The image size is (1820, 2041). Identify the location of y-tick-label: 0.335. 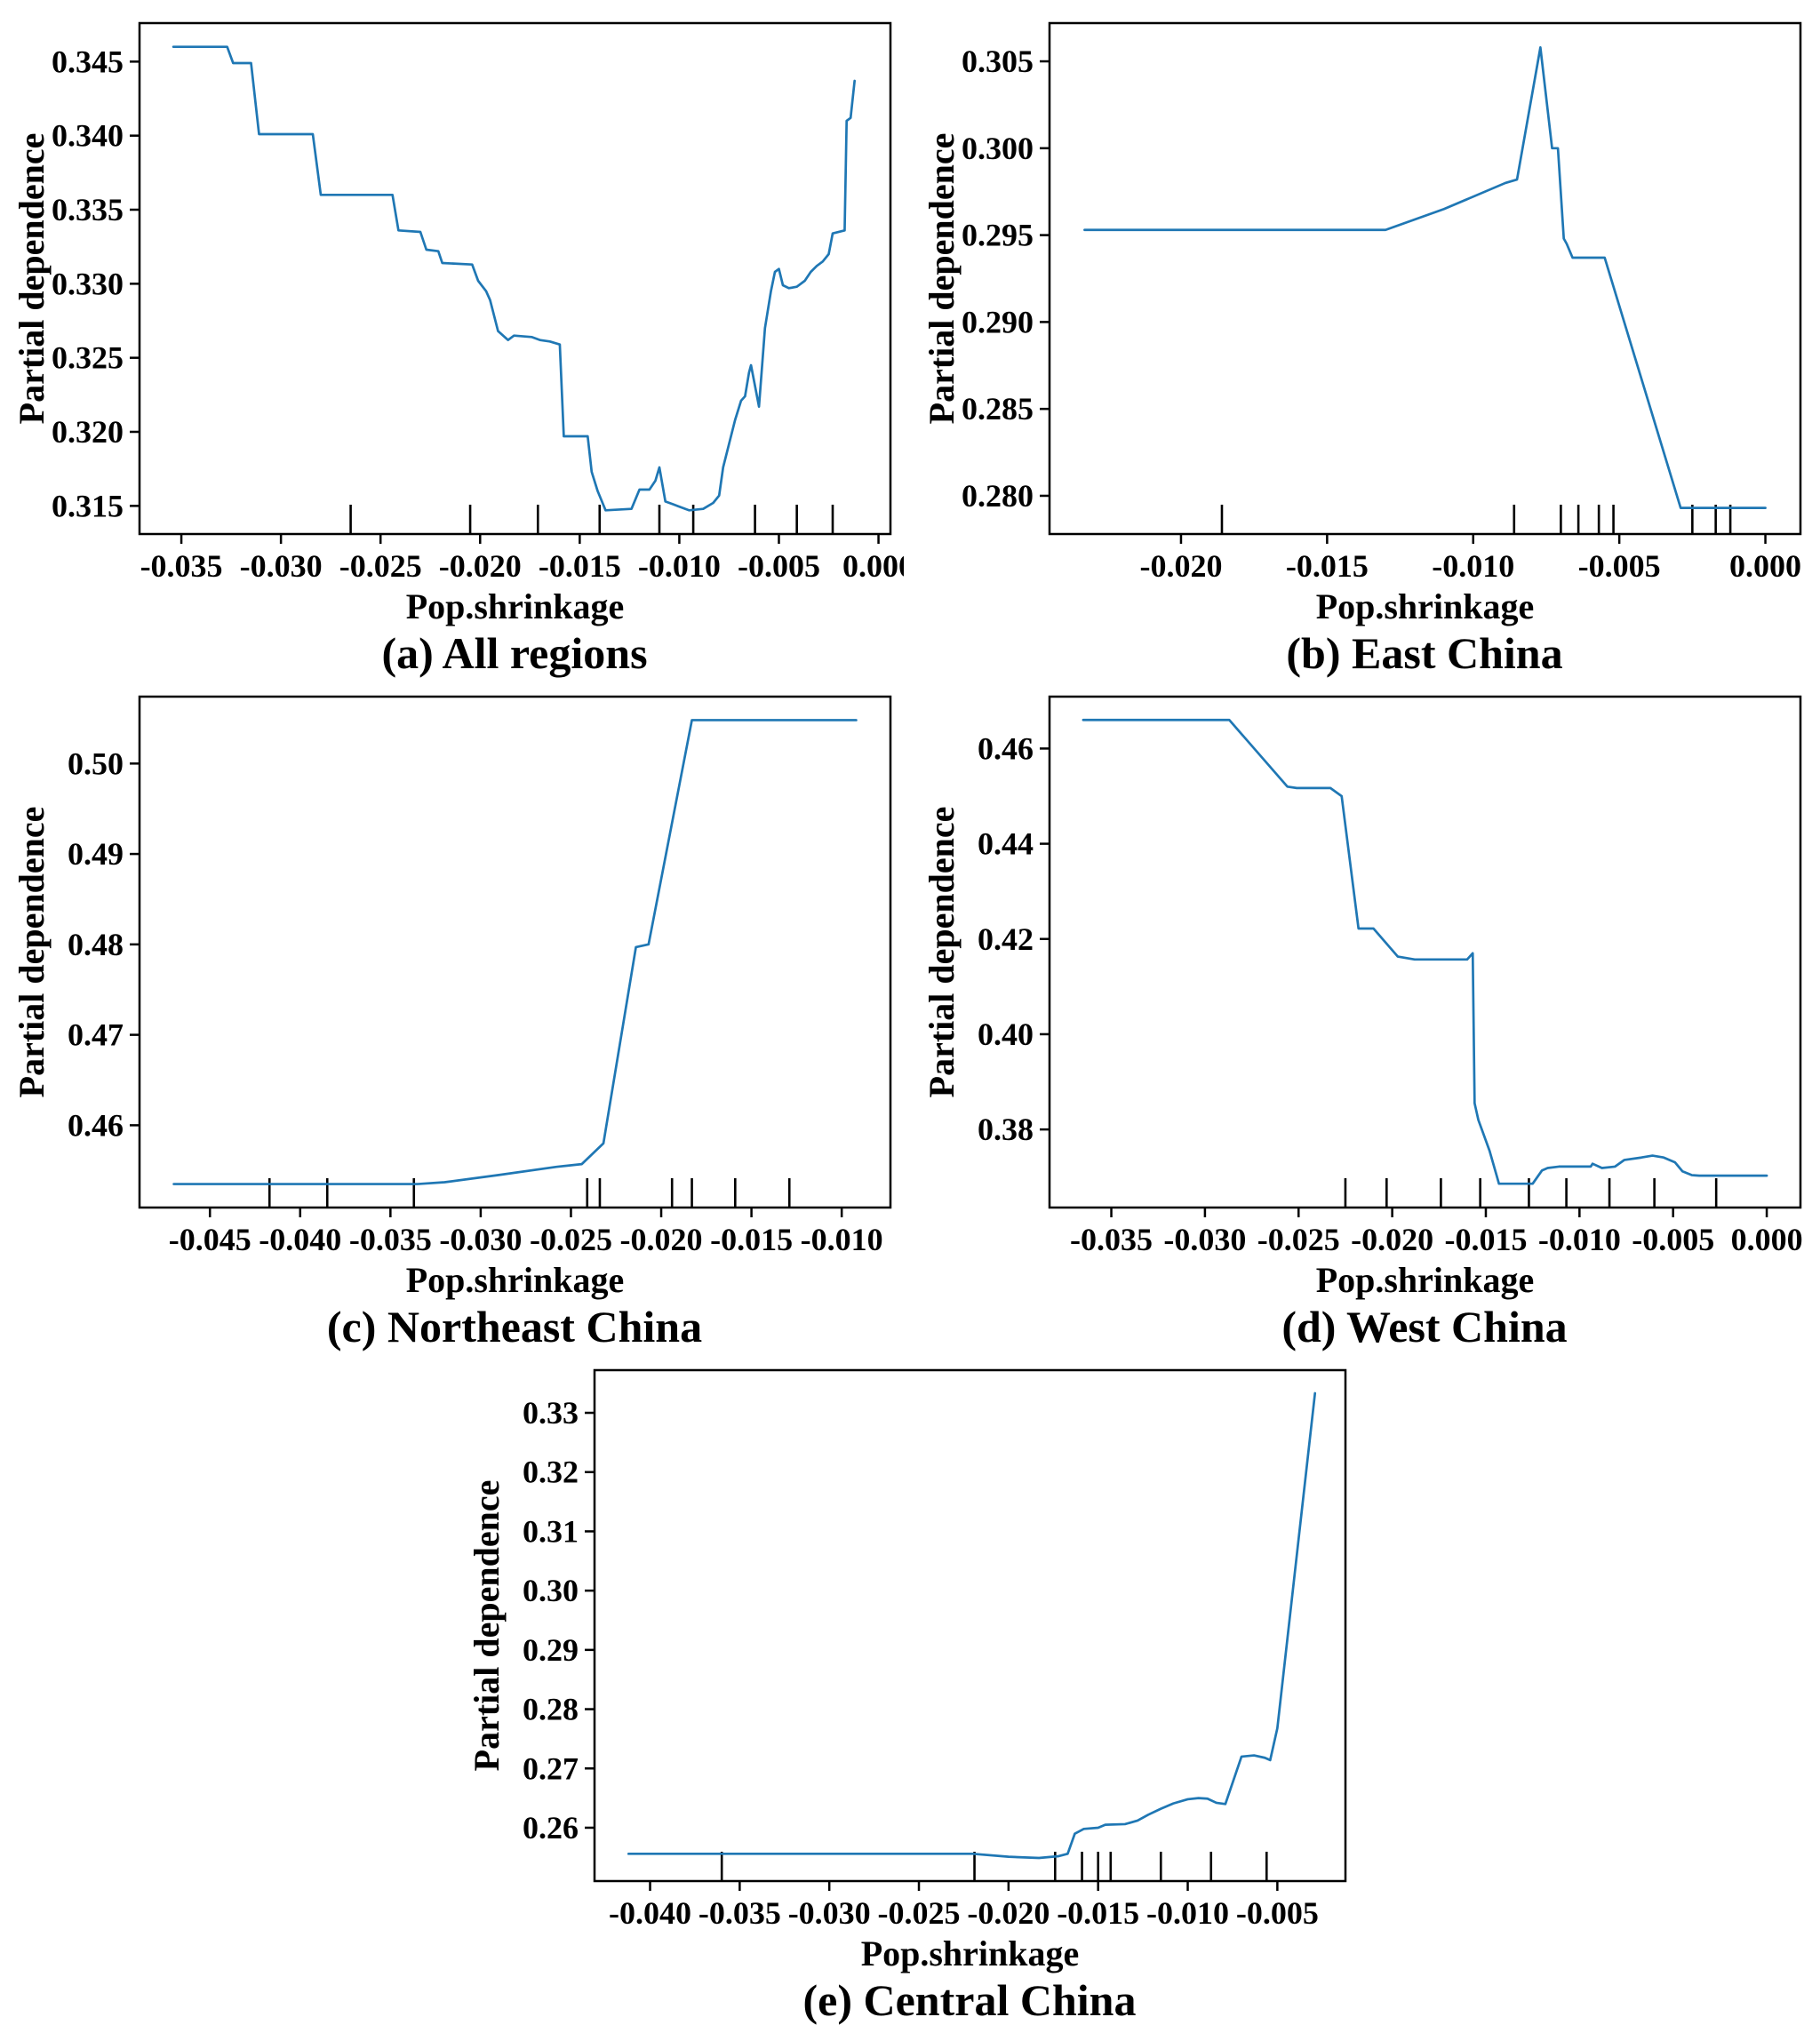
(88, 209).